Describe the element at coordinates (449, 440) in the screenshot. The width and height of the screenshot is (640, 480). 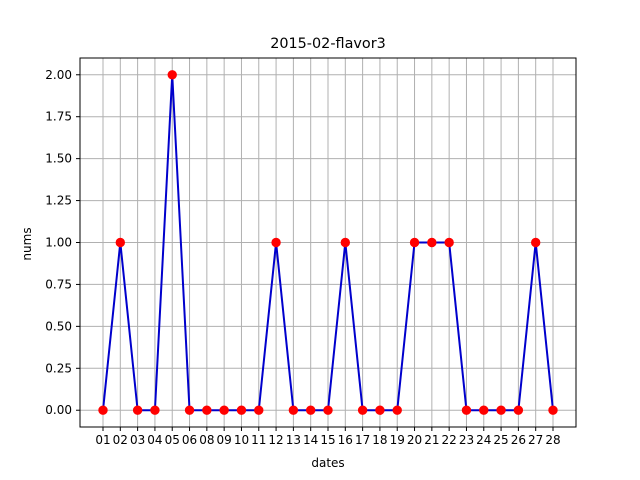
I see `x-tick-label: 22` at that location.